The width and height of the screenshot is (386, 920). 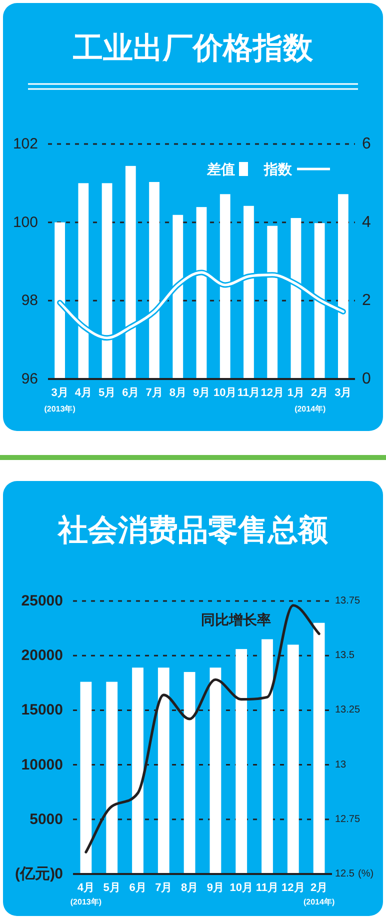 What do you see at coordinates (42, 710) in the screenshot?
I see `y-tick-label: 15000` at bounding box center [42, 710].